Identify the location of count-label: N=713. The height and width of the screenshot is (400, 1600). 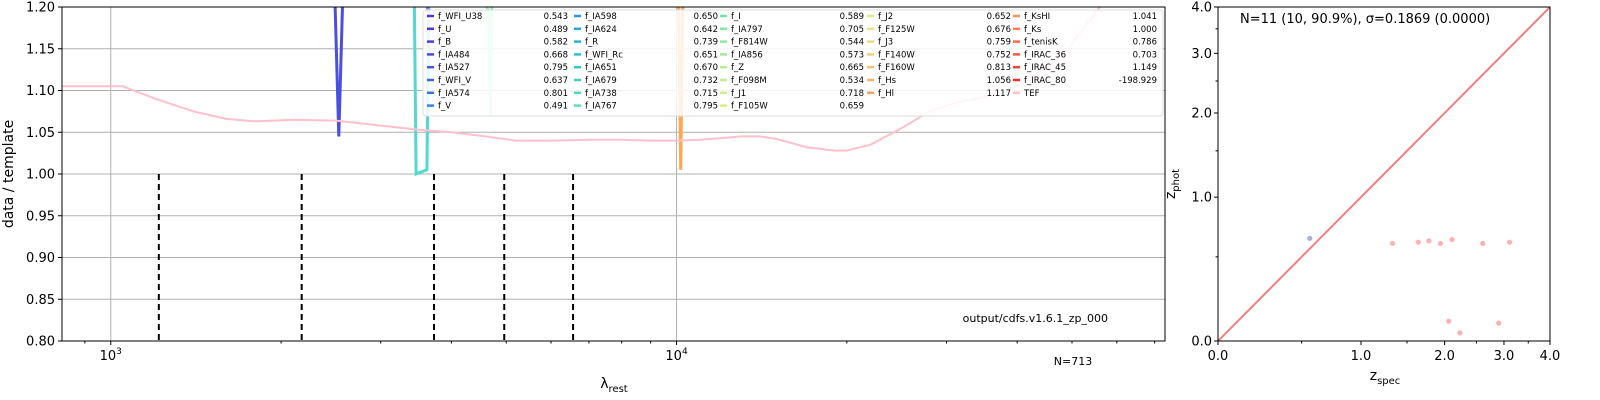
(1073, 361).